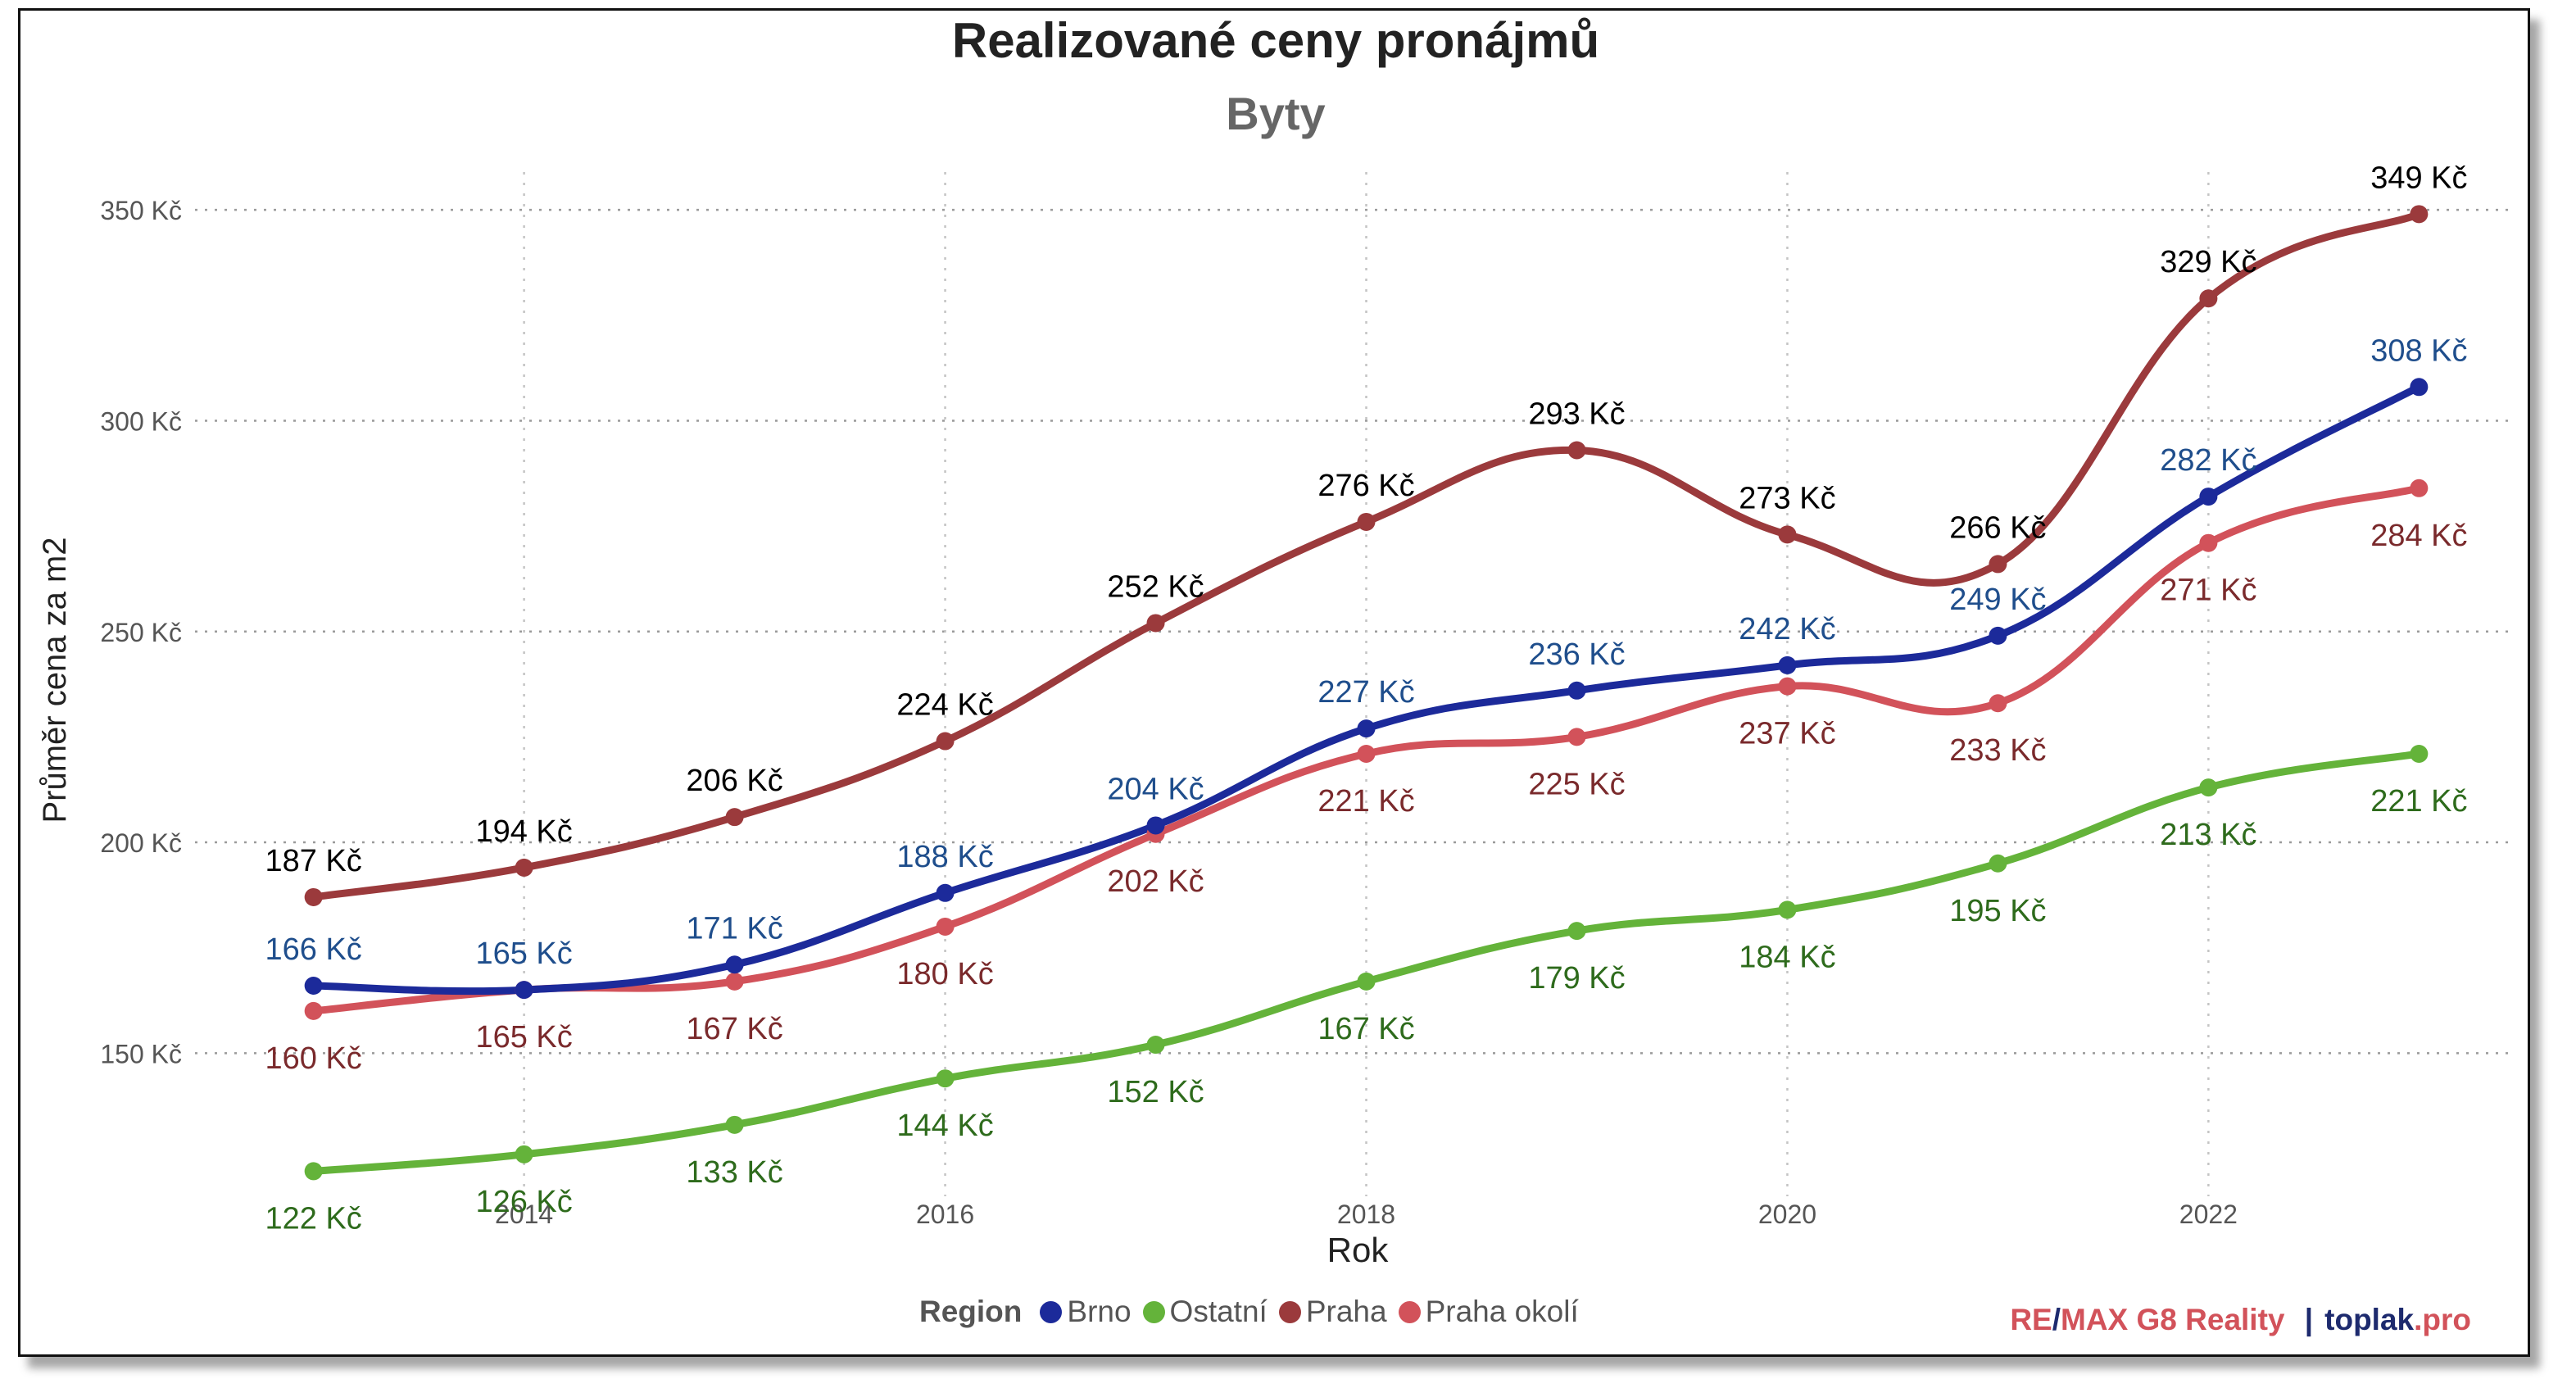 Image resolution: width=2576 pixels, height=1388 pixels. I want to click on data-label-ostatni: 152 Kč, so click(1155, 1092).